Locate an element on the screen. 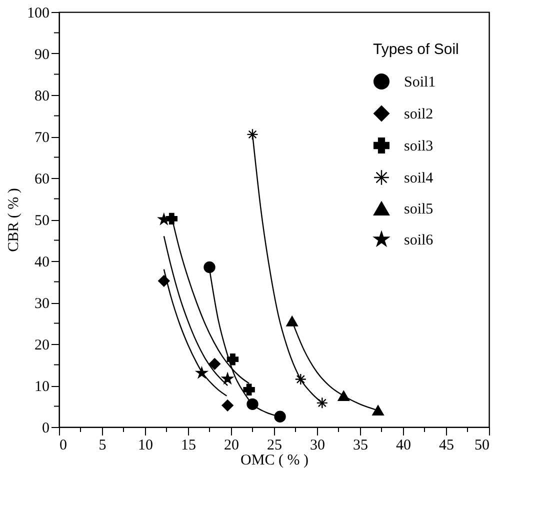 This screenshot has width=554, height=523. x-tick-label: 15 is located at coordinates (188, 446).